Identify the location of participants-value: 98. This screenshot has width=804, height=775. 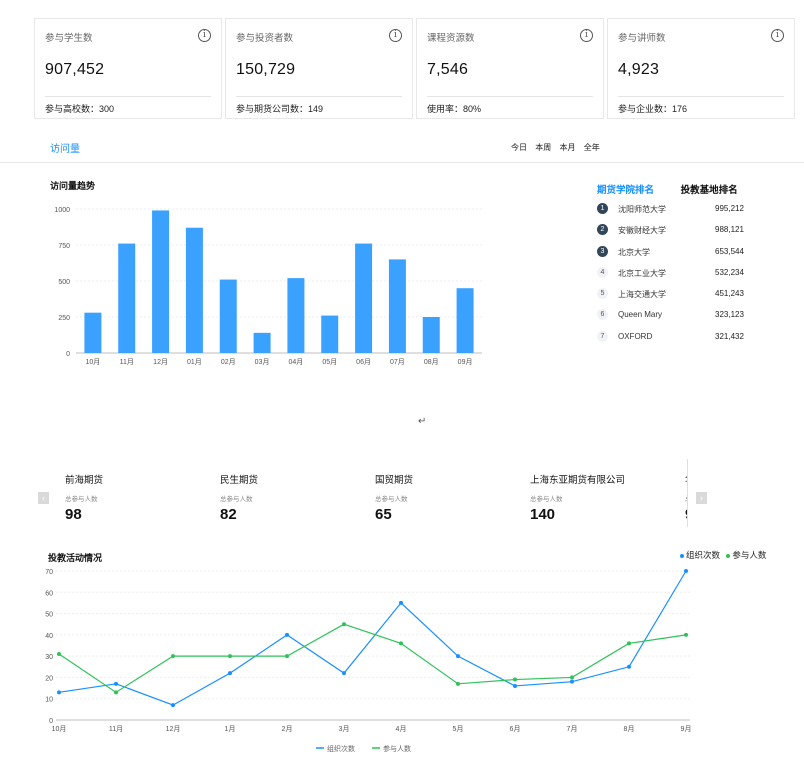
(73, 514).